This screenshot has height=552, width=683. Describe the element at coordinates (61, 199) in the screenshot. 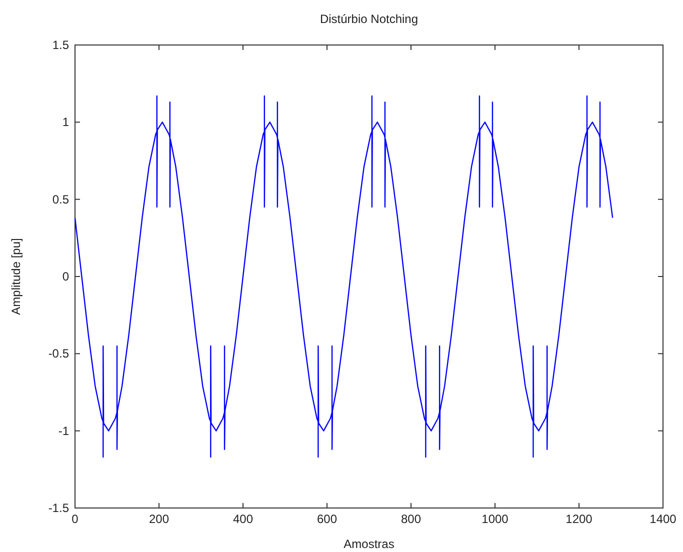

I see `y-tick-label: 0.5` at that location.